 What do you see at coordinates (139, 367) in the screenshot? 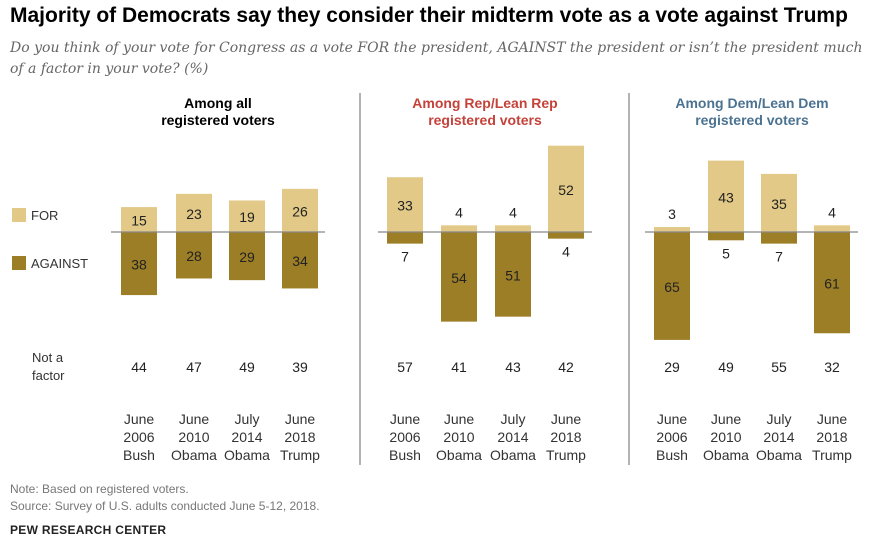
I see `data-label-not-a-factor: 44` at bounding box center [139, 367].